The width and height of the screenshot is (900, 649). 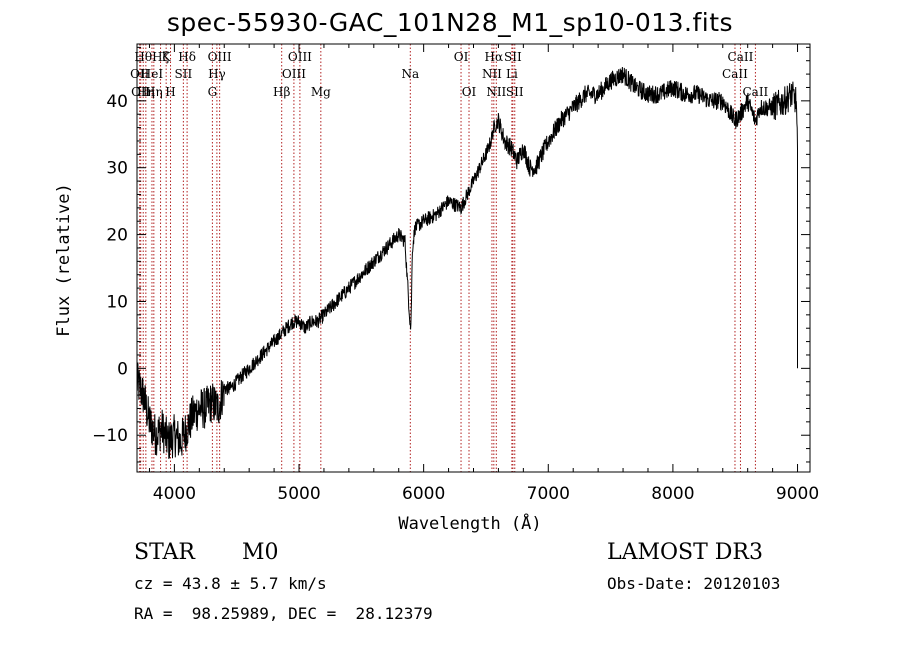 I want to click on y-tick-label: 0, so click(x=122, y=369).